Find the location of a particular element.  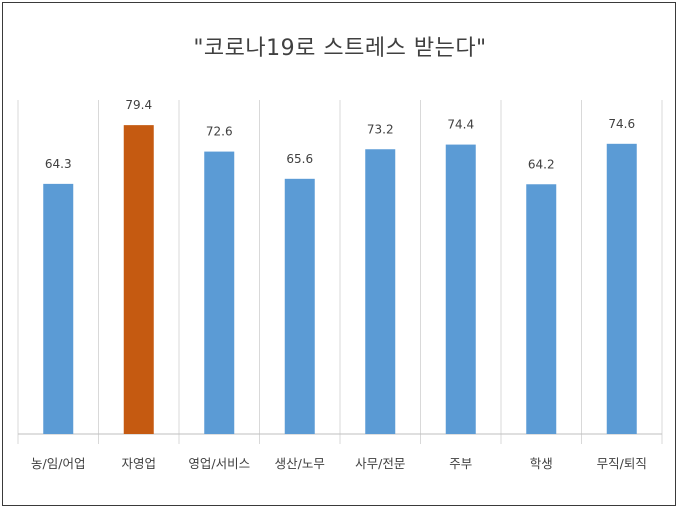

category-label: 농/임/어업 is located at coordinates (58, 463).